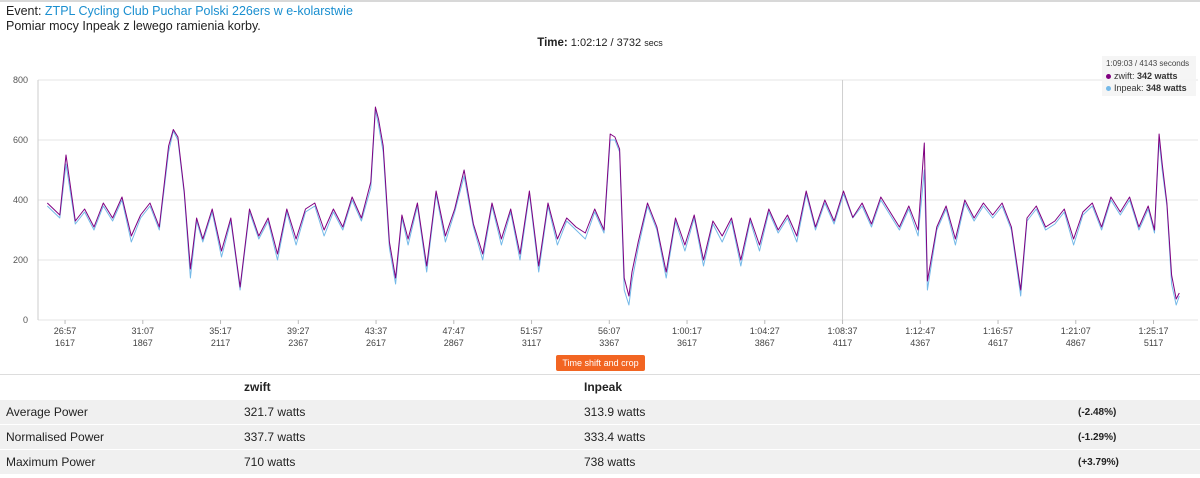 Image resolution: width=1200 pixels, height=478 pixels. What do you see at coordinates (552, 43) in the screenshot?
I see `time-label: Time:` at bounding box center [552, 43].